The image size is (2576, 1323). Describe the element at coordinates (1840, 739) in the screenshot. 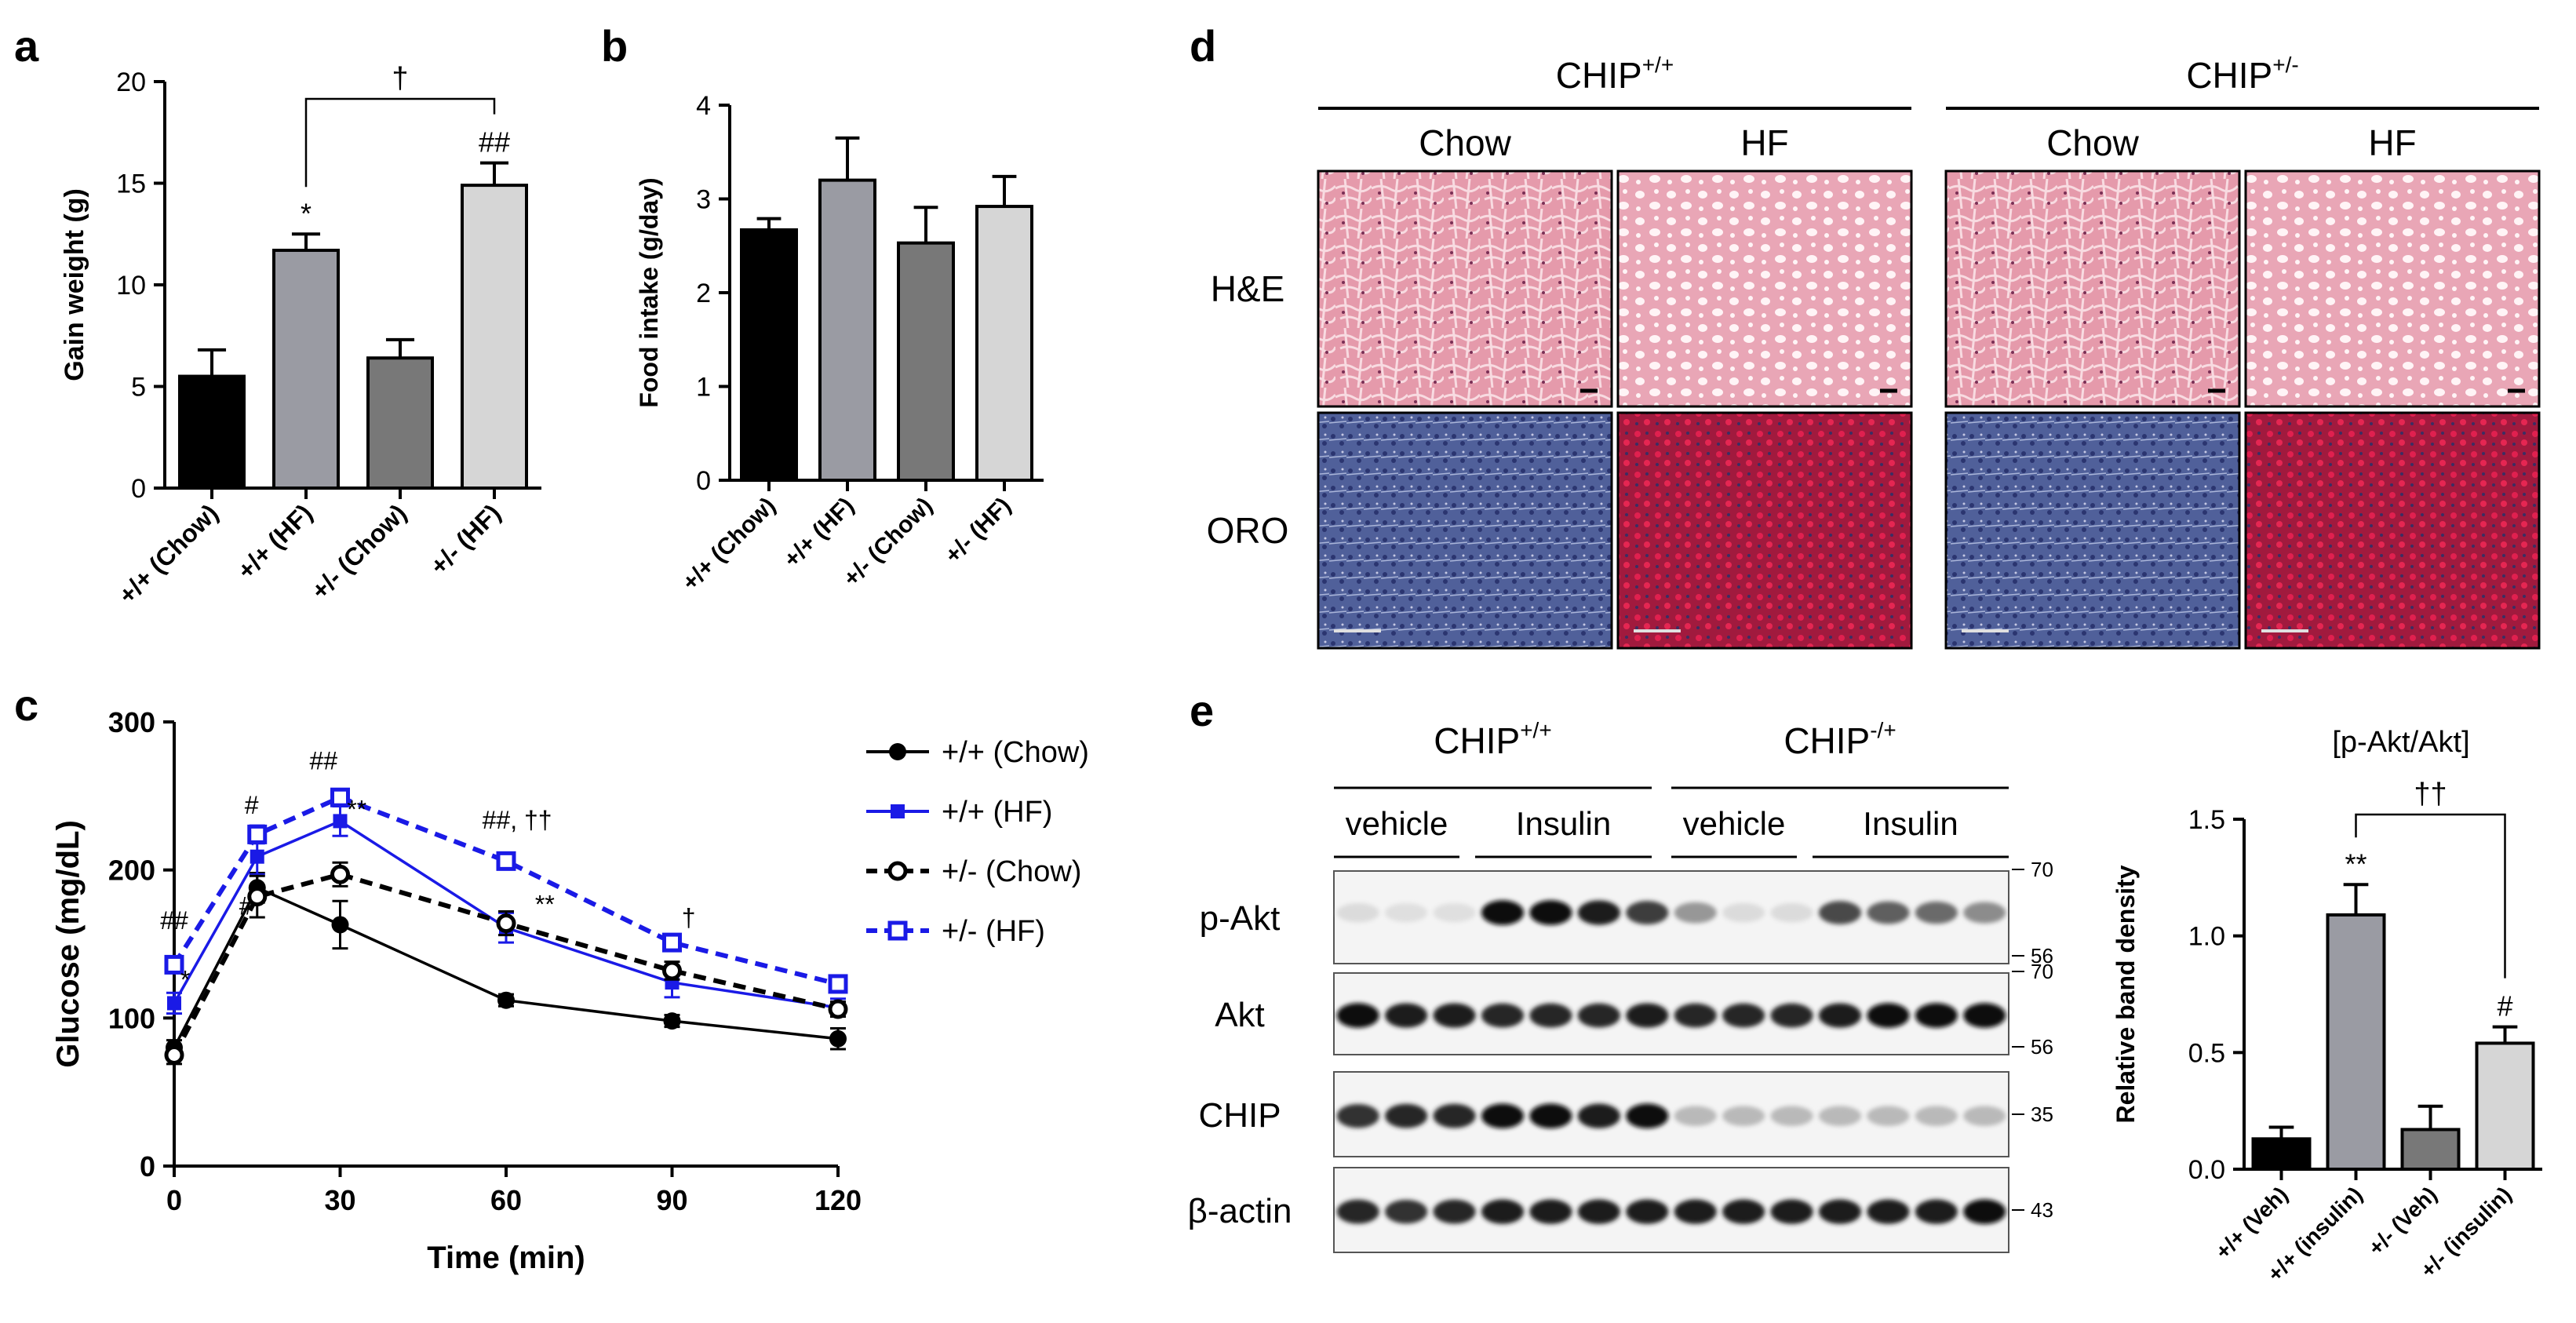

I see `blot-group-title: CHIP-/+` at that location.